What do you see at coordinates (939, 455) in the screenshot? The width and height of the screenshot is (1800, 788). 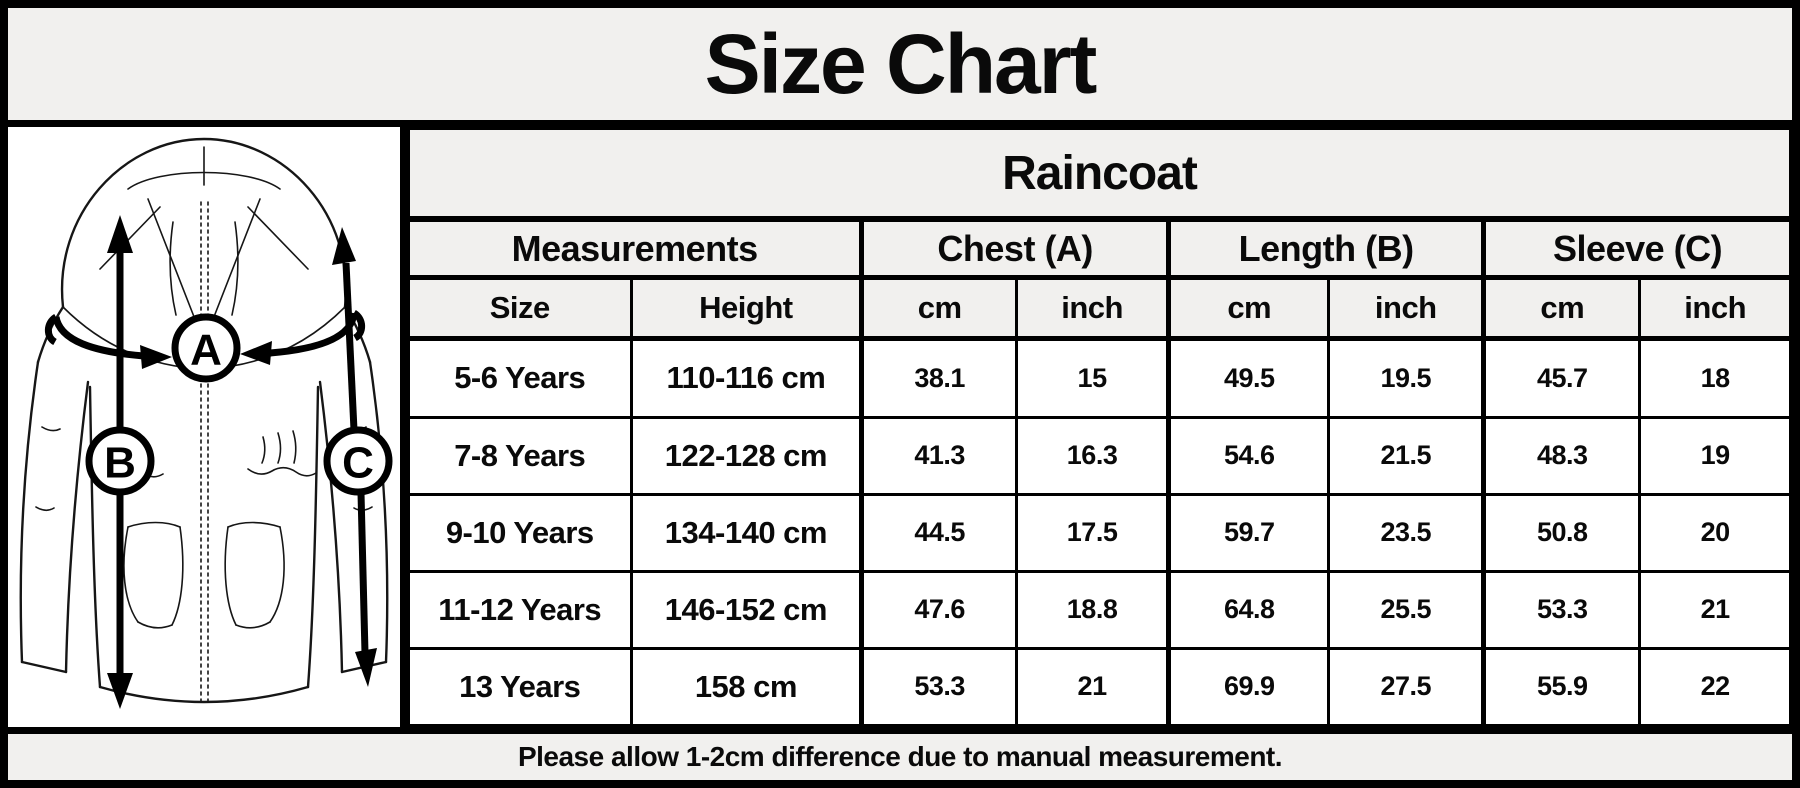 I see `cell-chest-cm: 41.3` at bounding box center [939, 455].